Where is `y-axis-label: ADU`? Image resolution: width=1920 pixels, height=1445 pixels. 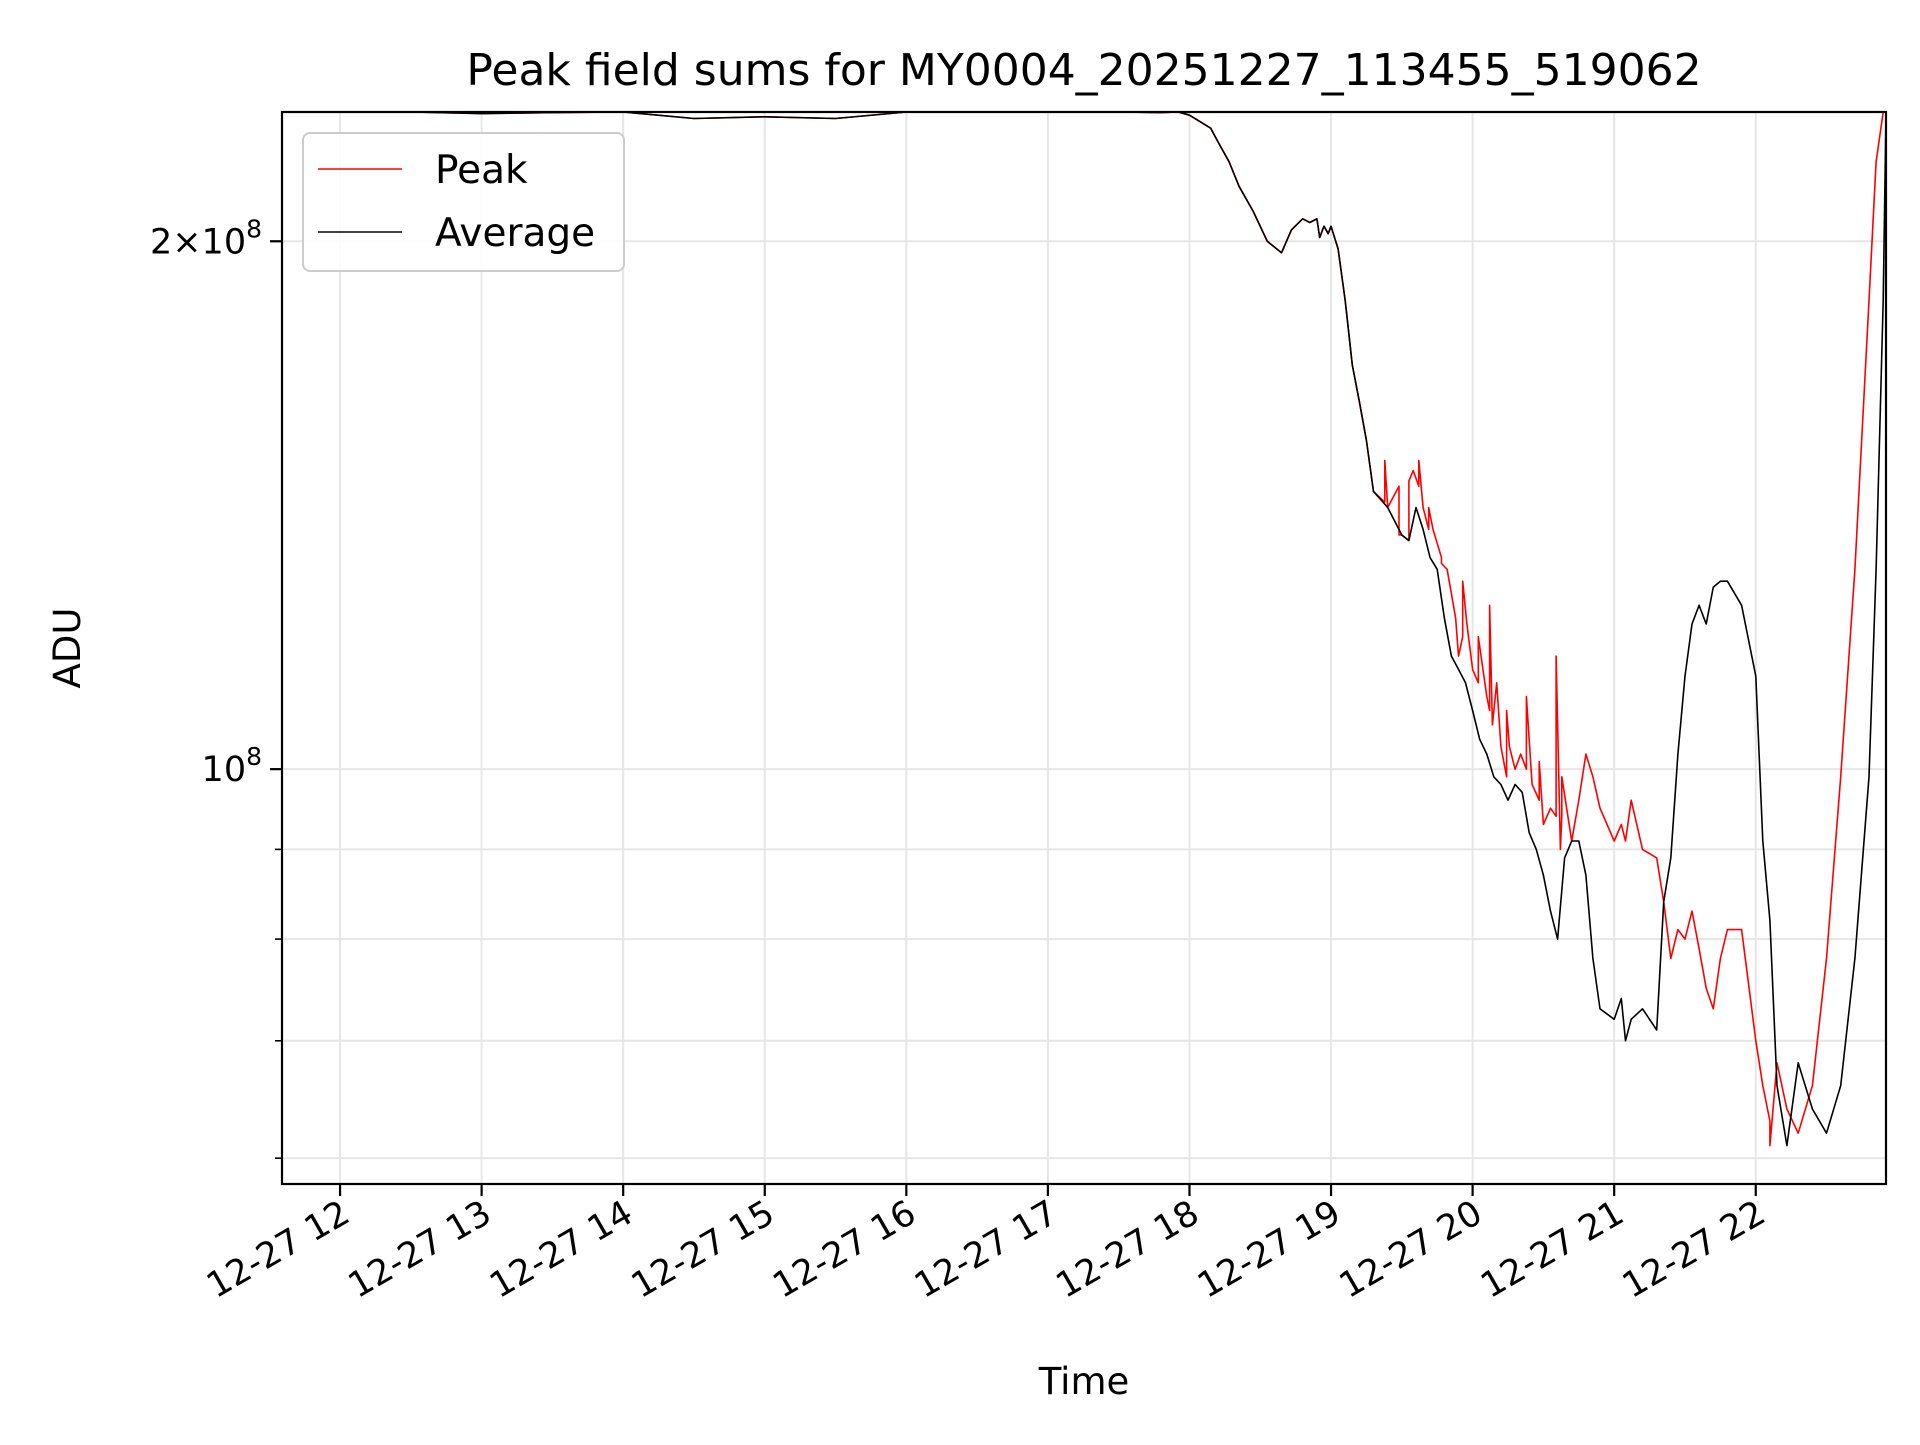
y-axis-label: ADU is located at coordinates (67, 648).